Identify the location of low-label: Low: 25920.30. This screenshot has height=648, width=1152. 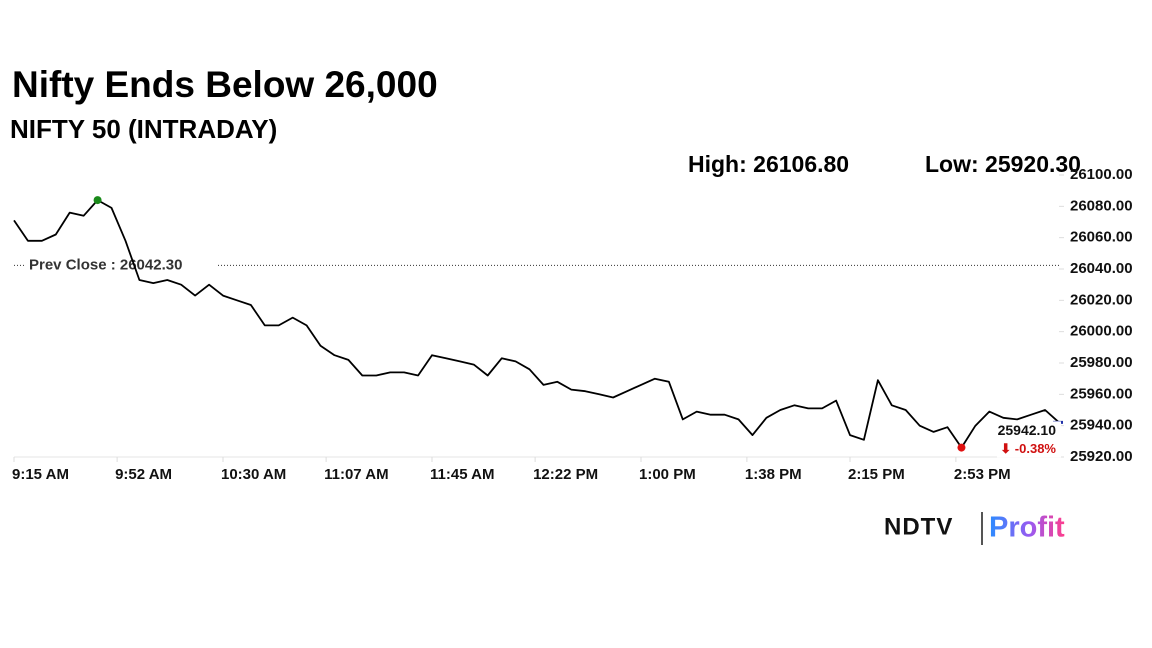
(1003, 164).